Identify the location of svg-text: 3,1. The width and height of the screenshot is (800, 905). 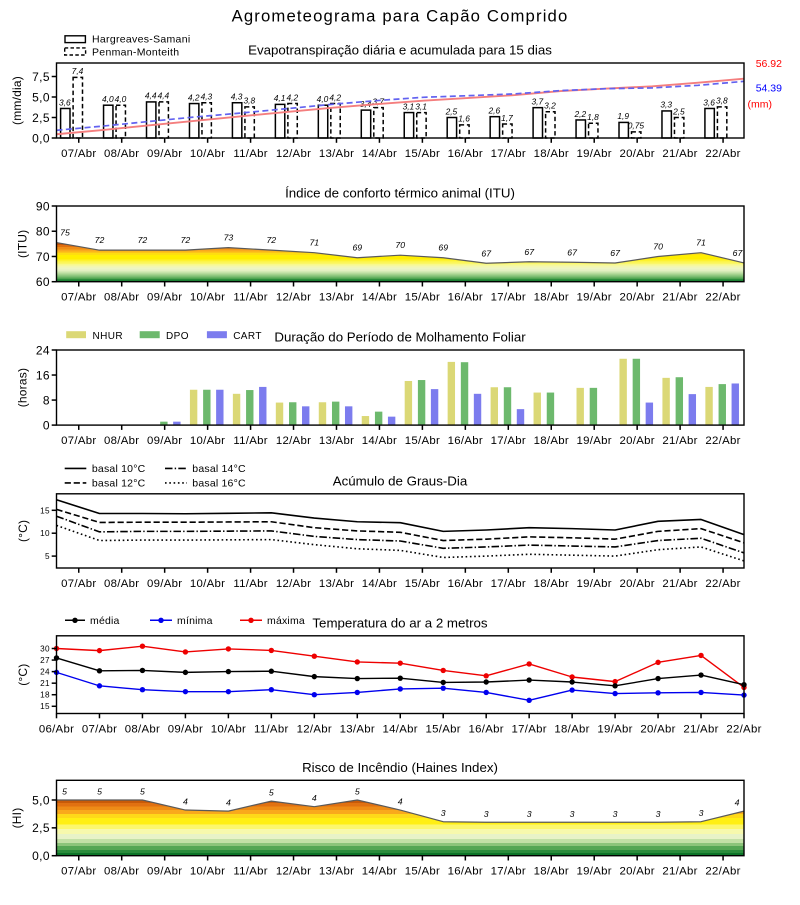
(421, 106).